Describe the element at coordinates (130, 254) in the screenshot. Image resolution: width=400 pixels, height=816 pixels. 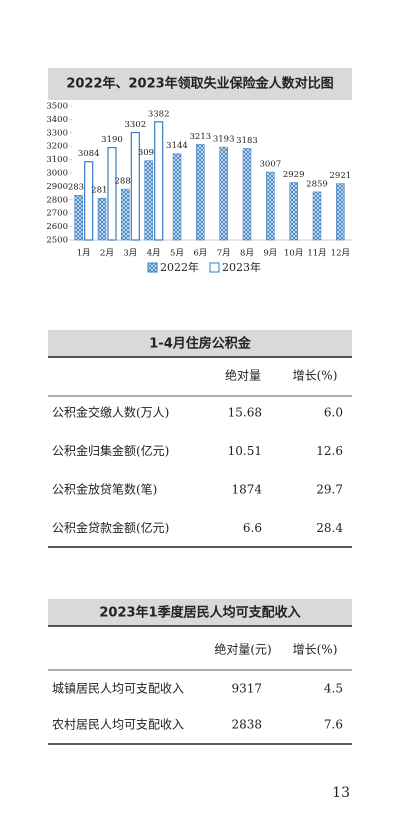
I see `x-tick-label: 3月` at that location.